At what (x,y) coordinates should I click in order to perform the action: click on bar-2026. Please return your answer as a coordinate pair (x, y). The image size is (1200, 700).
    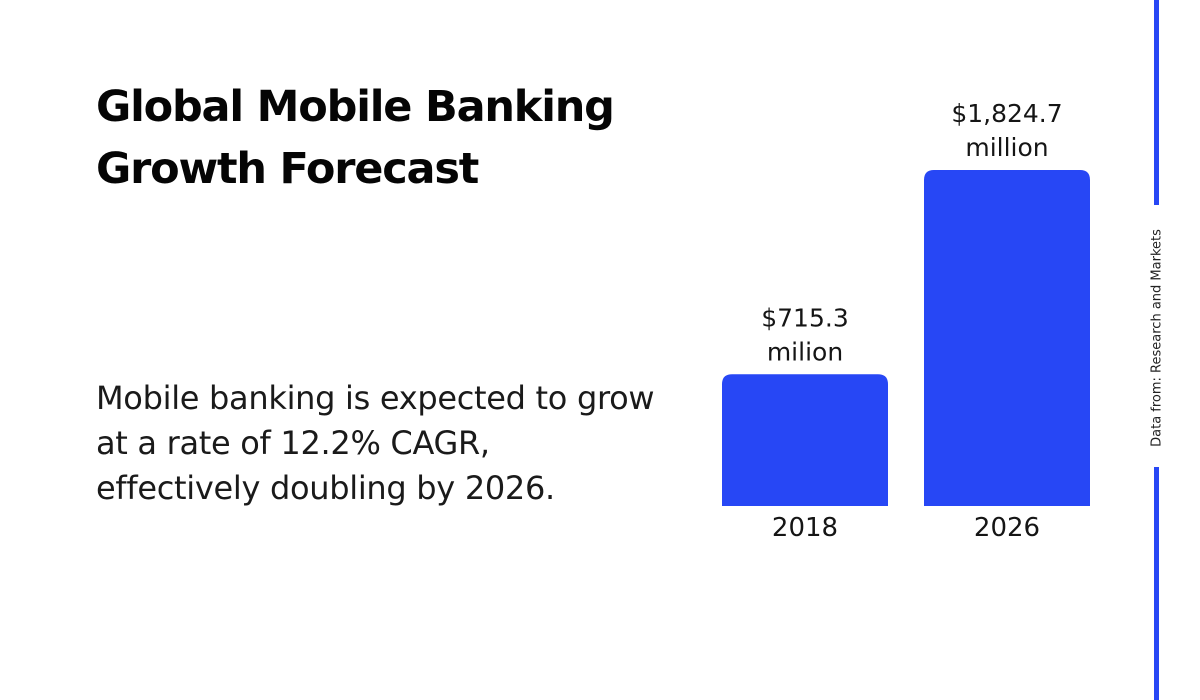
    Looking at the image, I should click on (1007, 338).